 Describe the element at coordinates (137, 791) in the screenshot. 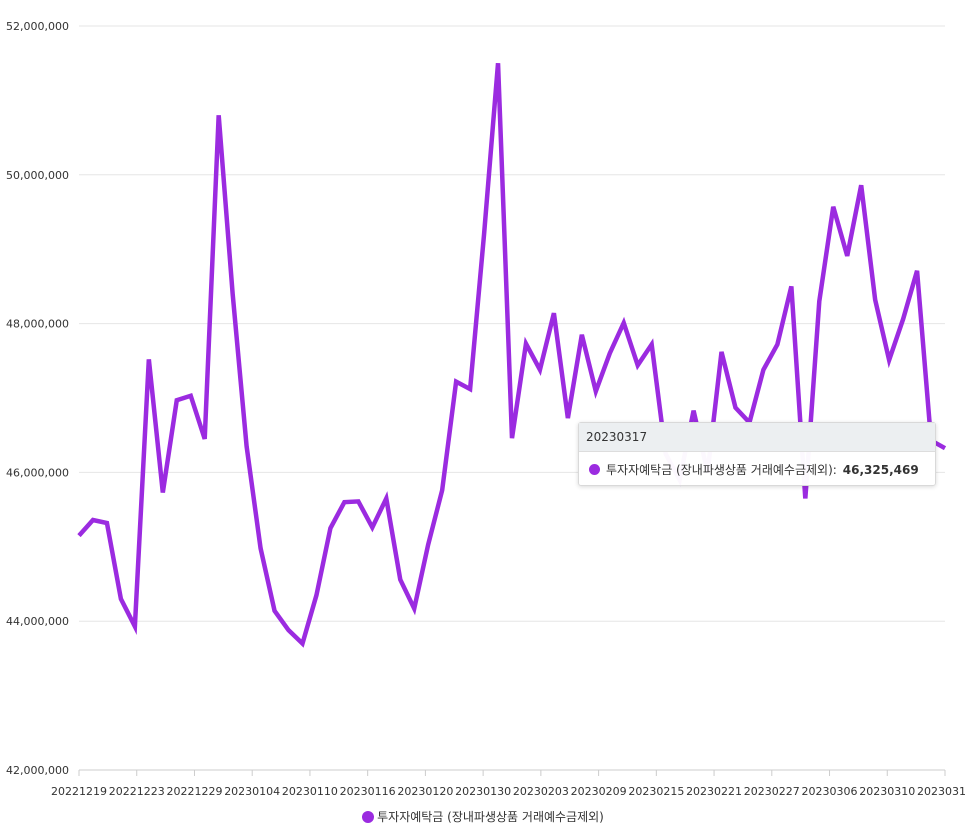

I see `x-tick-label: 20221223` at that location.